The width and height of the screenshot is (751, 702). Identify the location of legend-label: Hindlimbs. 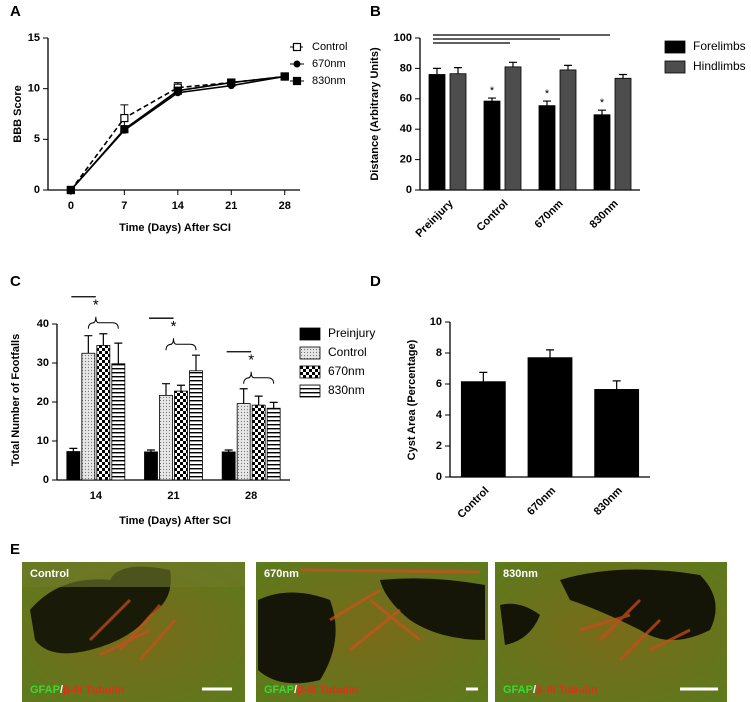
(719, 66).